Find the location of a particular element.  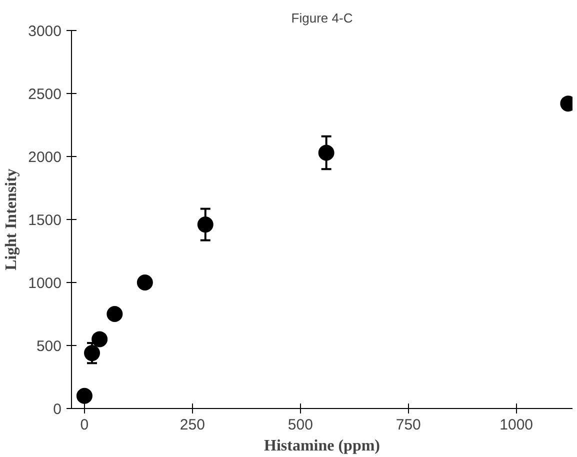

y-tick-label: 0 is located at coordinates (57, 409).